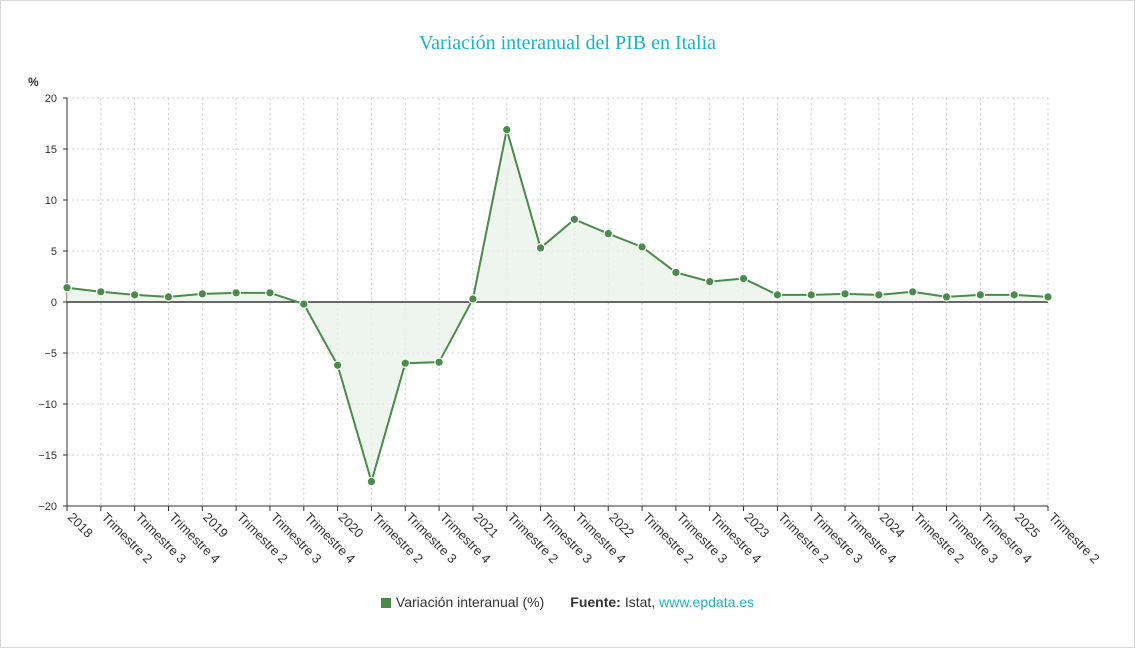 The image size is (1135, 648). Describe the element at coordinates (470, 602) in the screenshot. I see `legend-label: Variación interanual (%)` at that location.